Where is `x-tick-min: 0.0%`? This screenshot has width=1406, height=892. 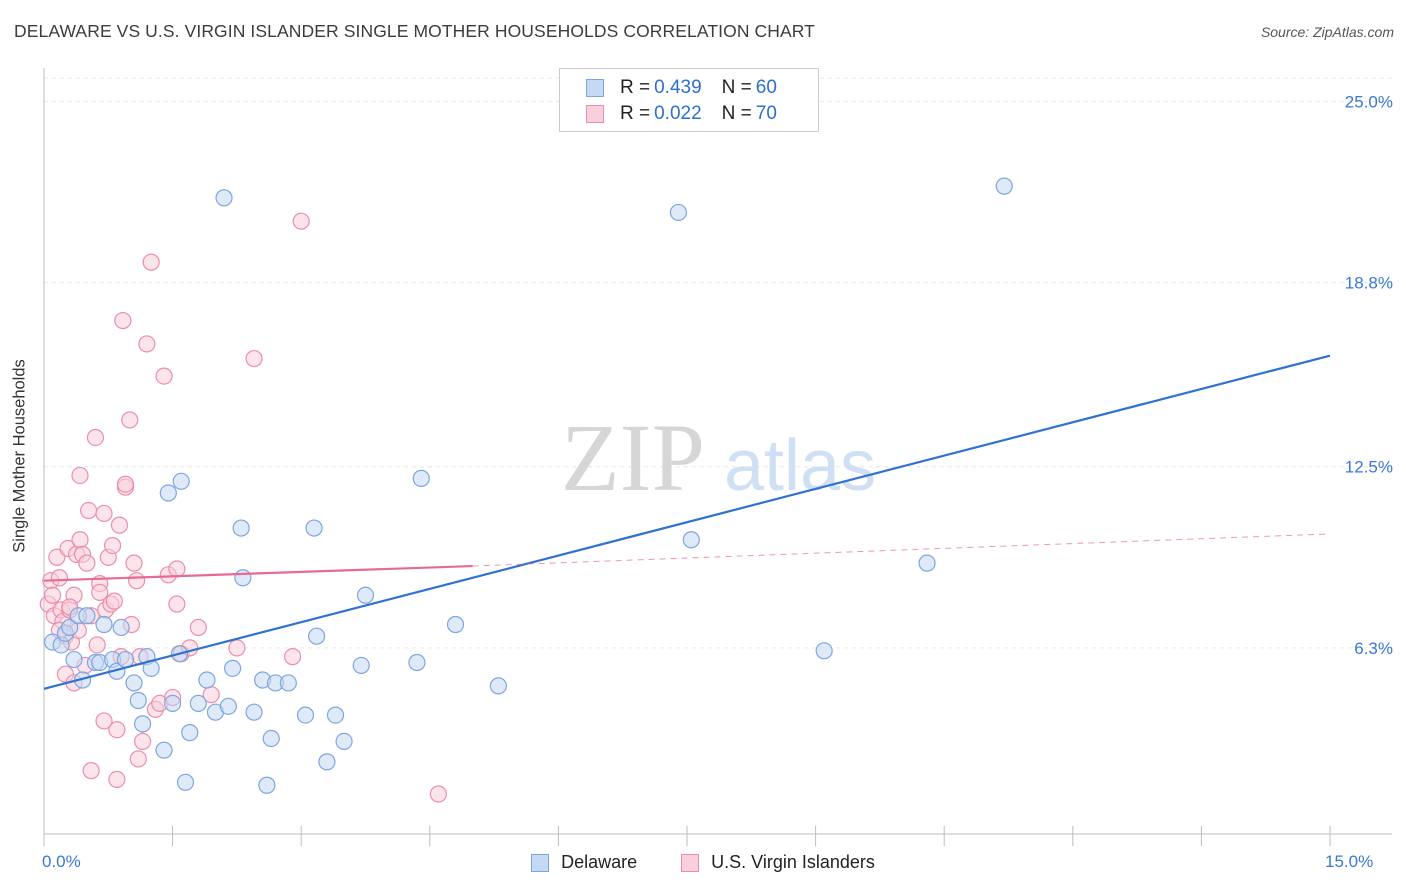 x-tick-min: 0.0% is located at coordinates (61, 861).